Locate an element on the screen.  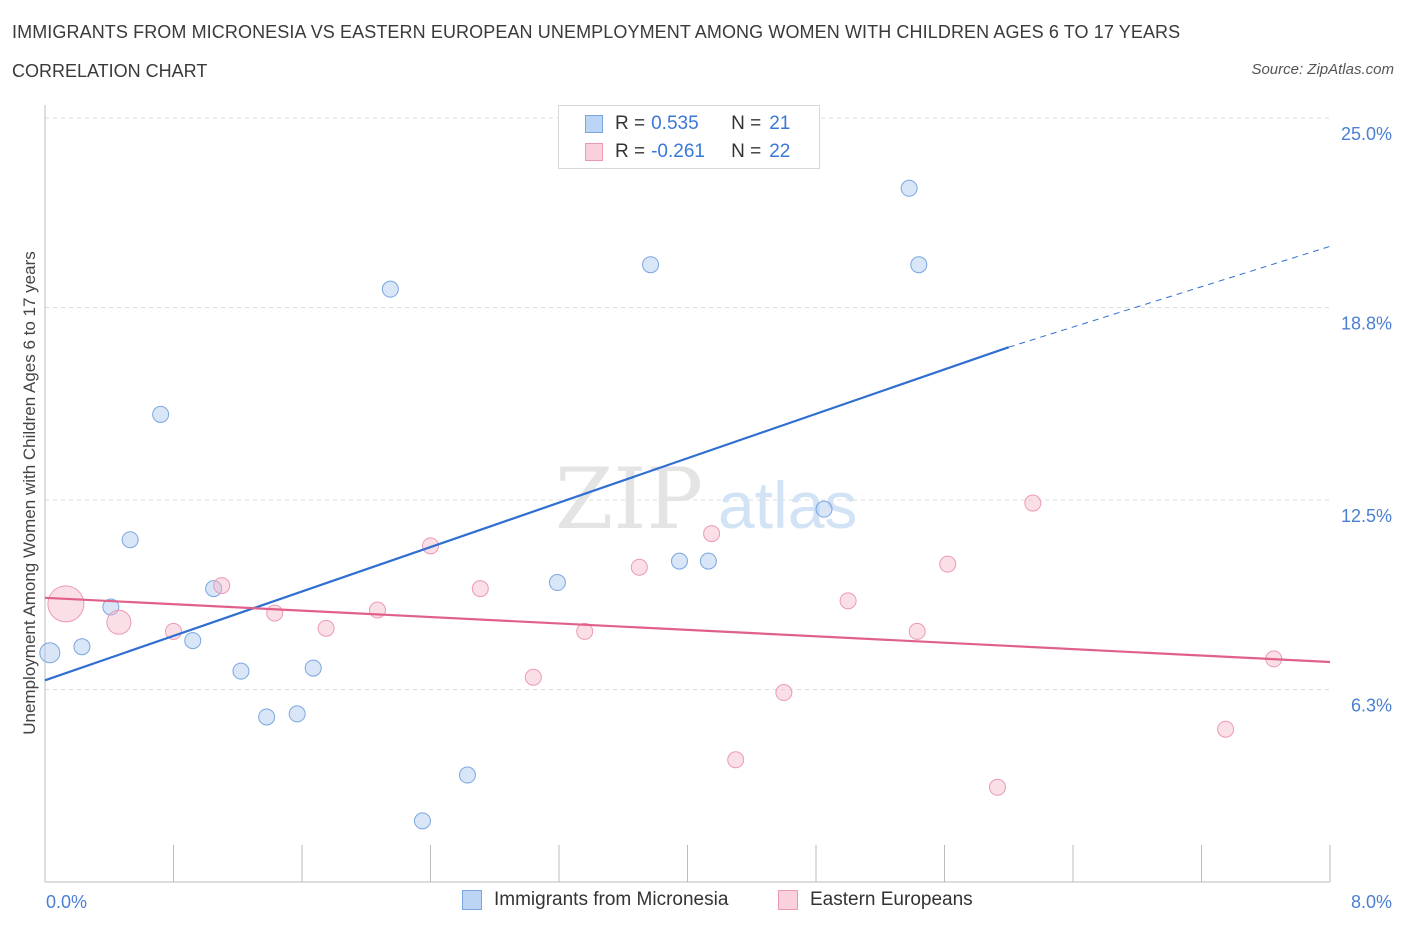
watermark: ZIP atlas is located at coordinates (706, 499).